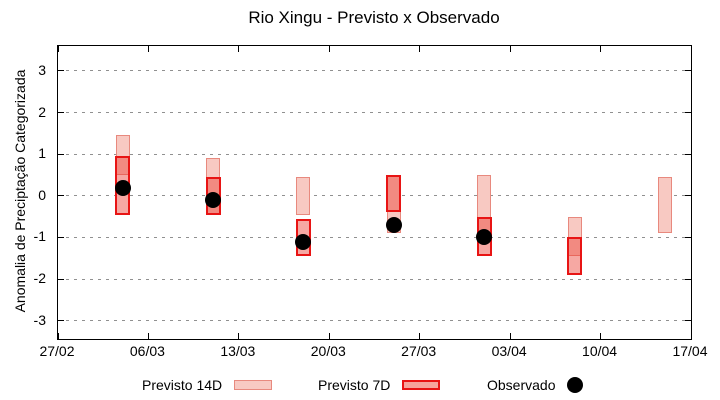 This screenshot has width=720, height=400. I want to click on legend-label-previsto-14d: Previsto 14D, so click(182, 385).